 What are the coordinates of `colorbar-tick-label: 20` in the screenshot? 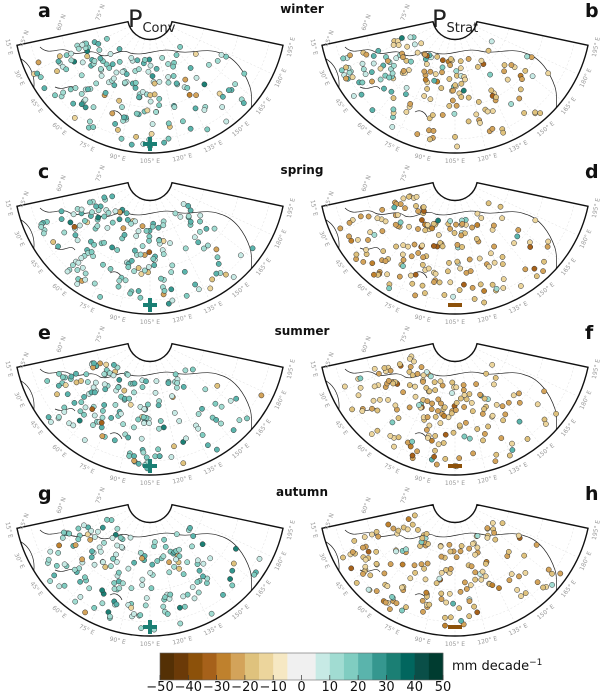 It's located at (358, 686).